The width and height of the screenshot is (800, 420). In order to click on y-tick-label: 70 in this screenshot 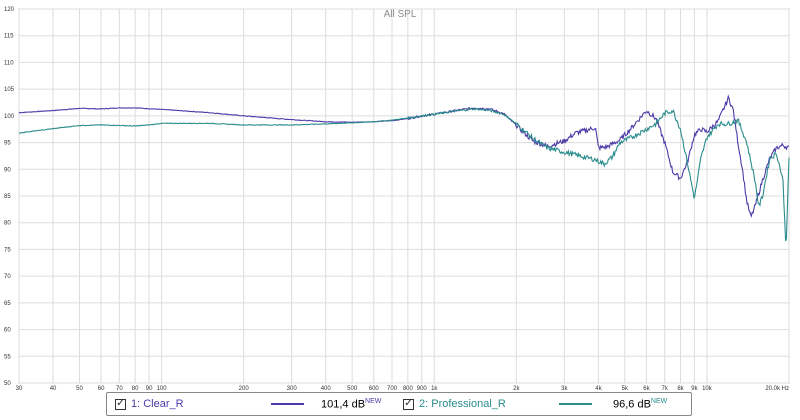, I will do `click(7, 277)`.